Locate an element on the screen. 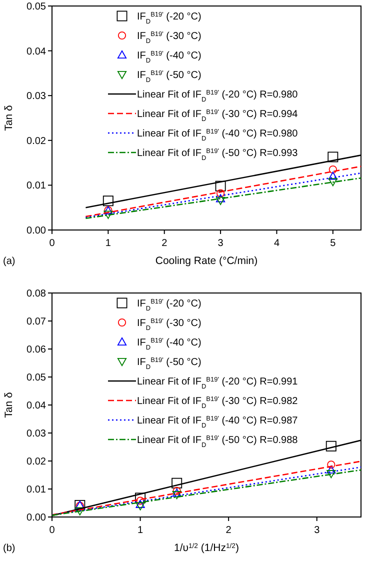 The height and width of the screenshot is (575, 367). x-tick-label: 4 is located at coordinates (277, 243).